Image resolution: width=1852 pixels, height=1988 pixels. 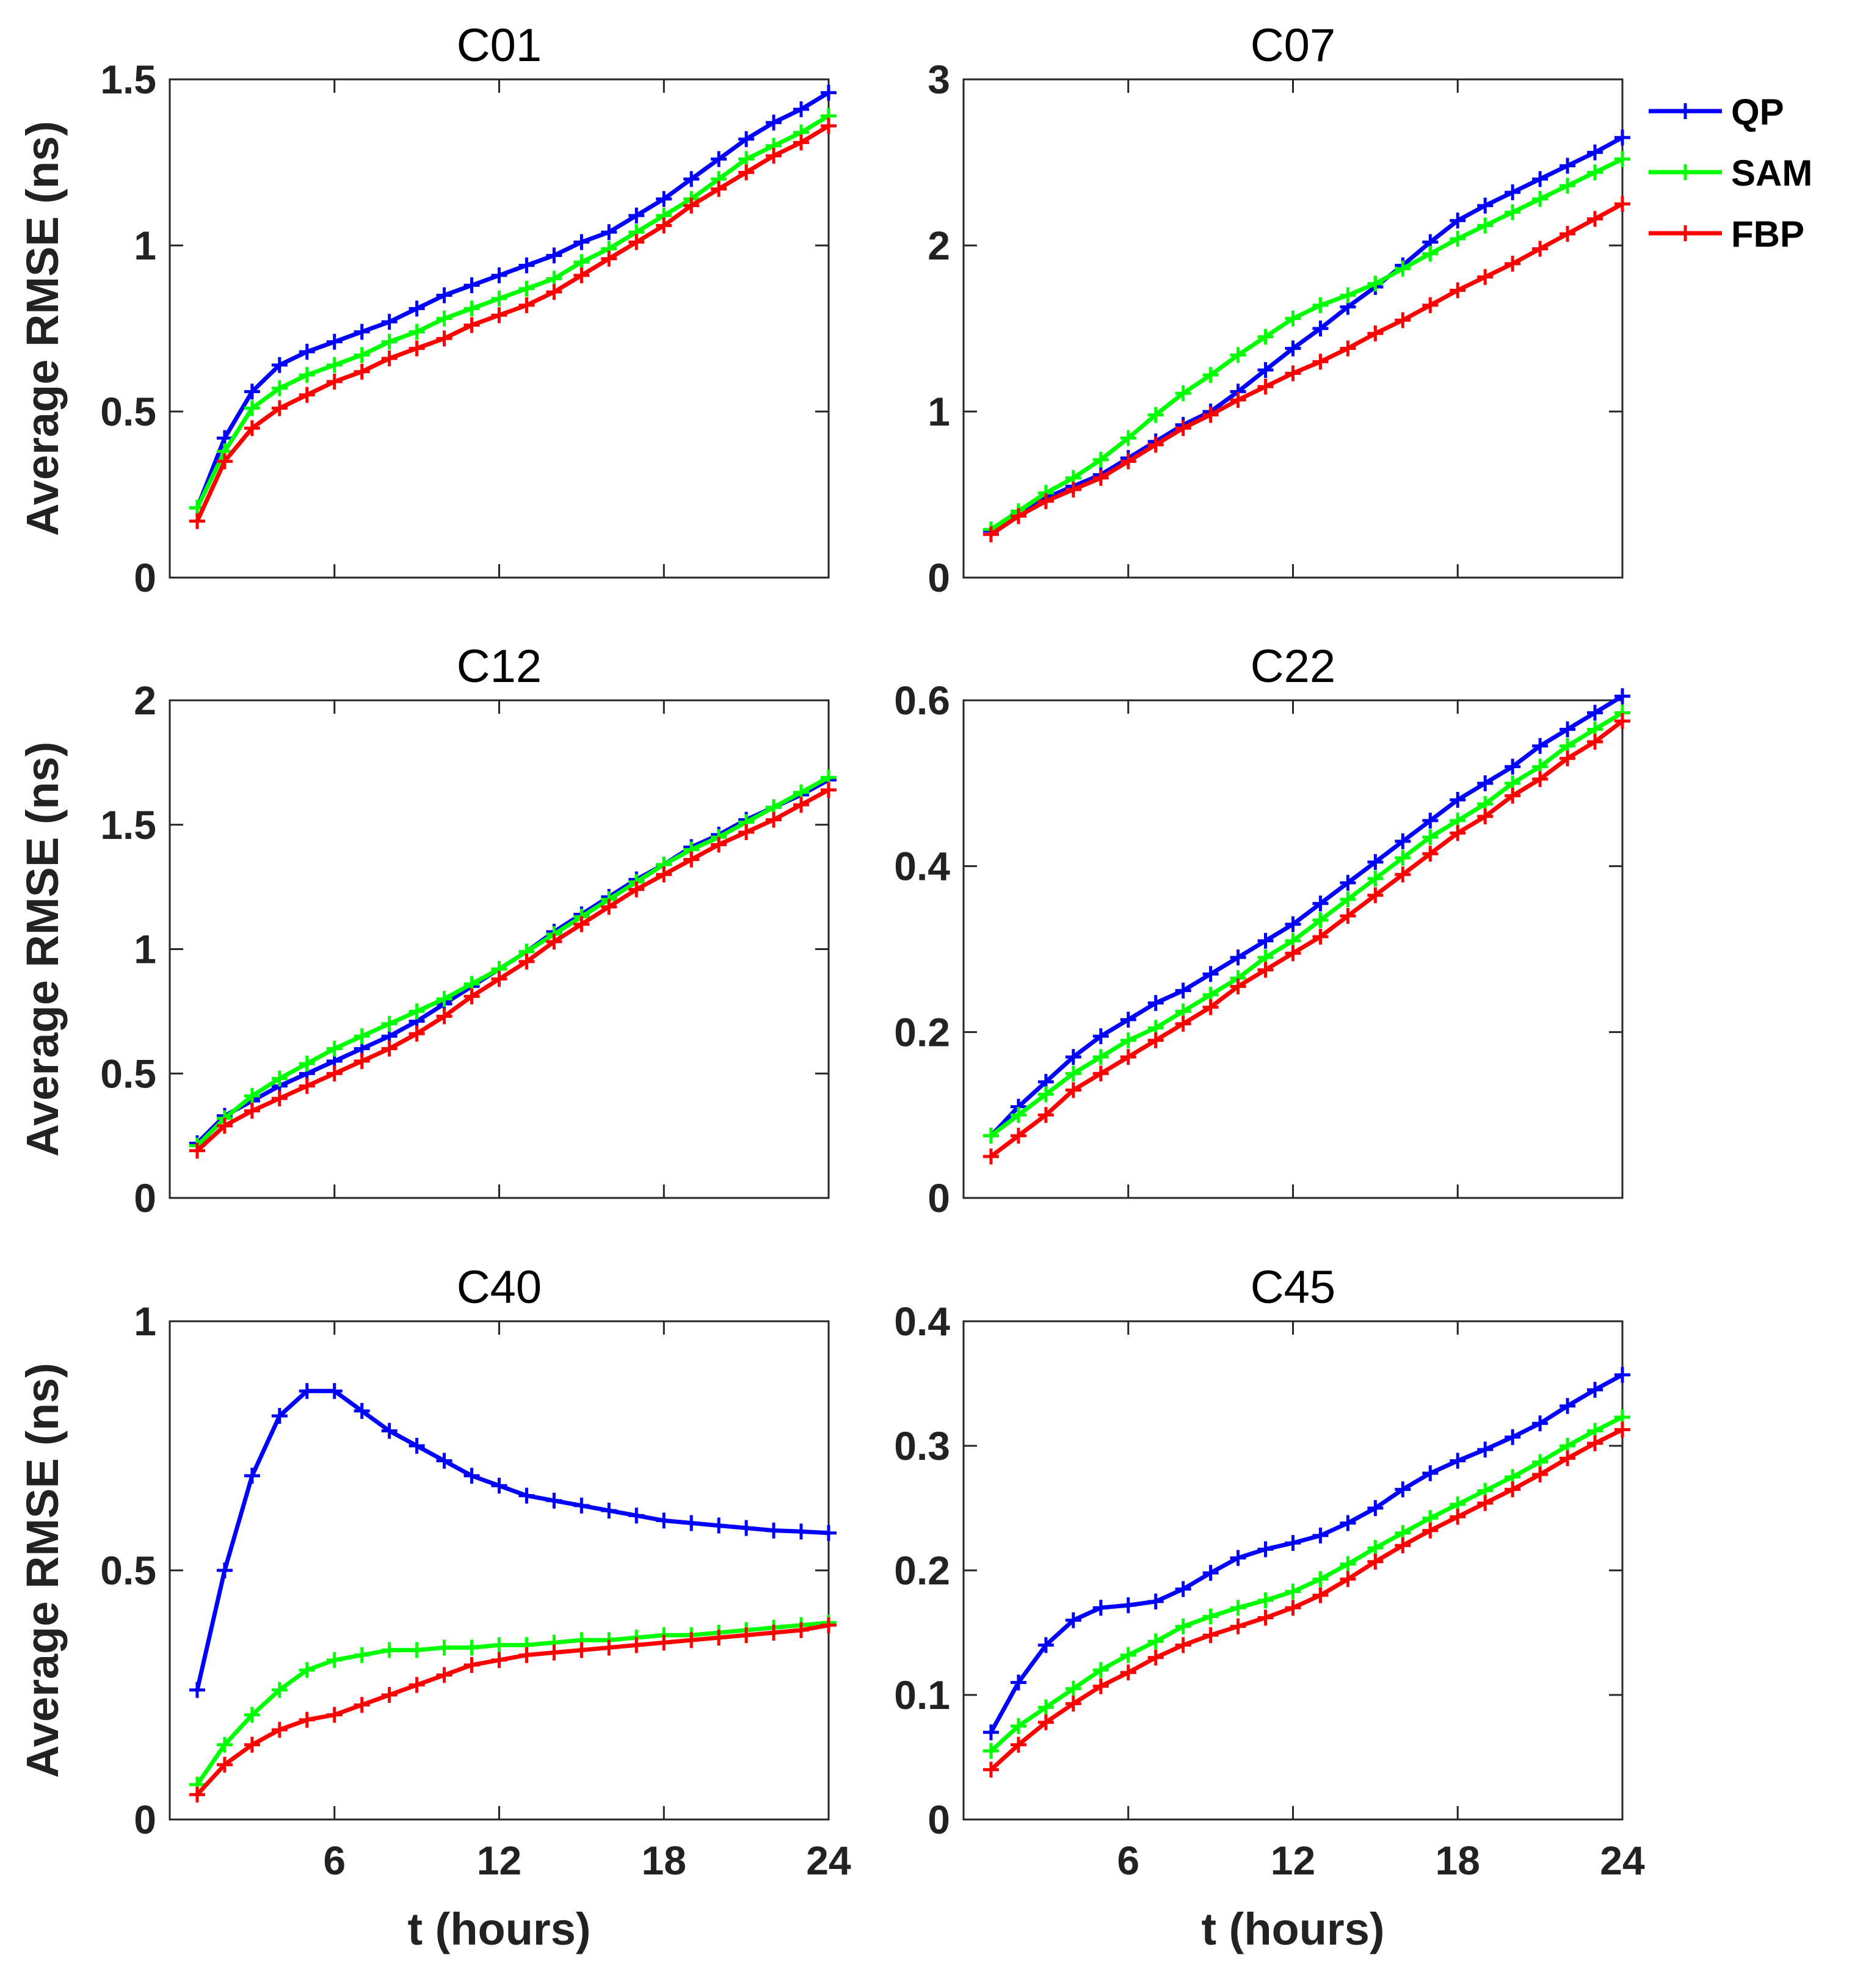 I want to click on panel-c12: C12 0 0.5 1 1.5 2 Average RMSE (ns), so click(x=427, y=930).